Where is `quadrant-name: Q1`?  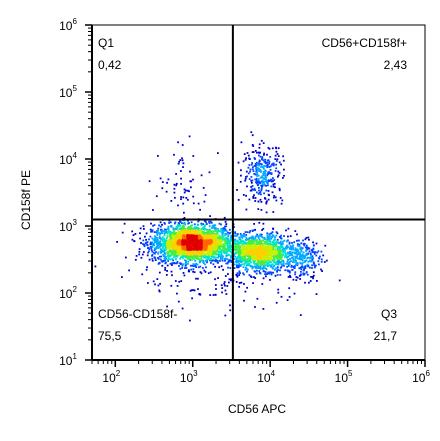
quadrant-name: Q1 is located at coordinates (106, 43).